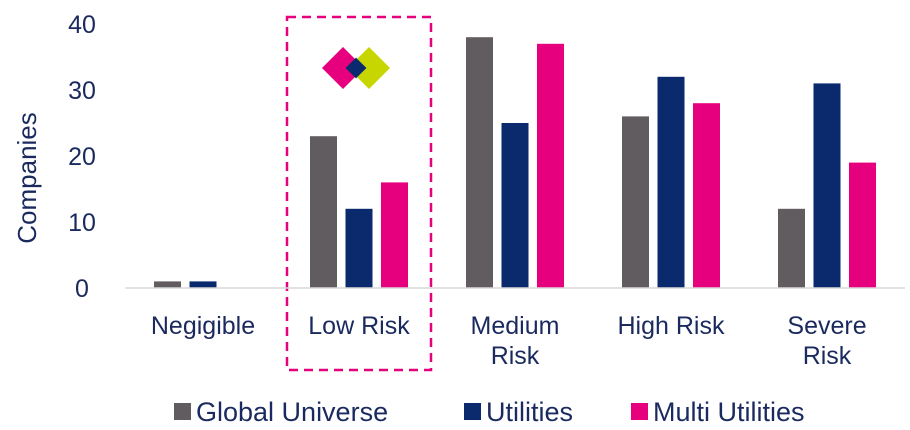 This screenshot has height=430, width=910. I want to click on x-tick-label: Low Risk, so click(359, 326).